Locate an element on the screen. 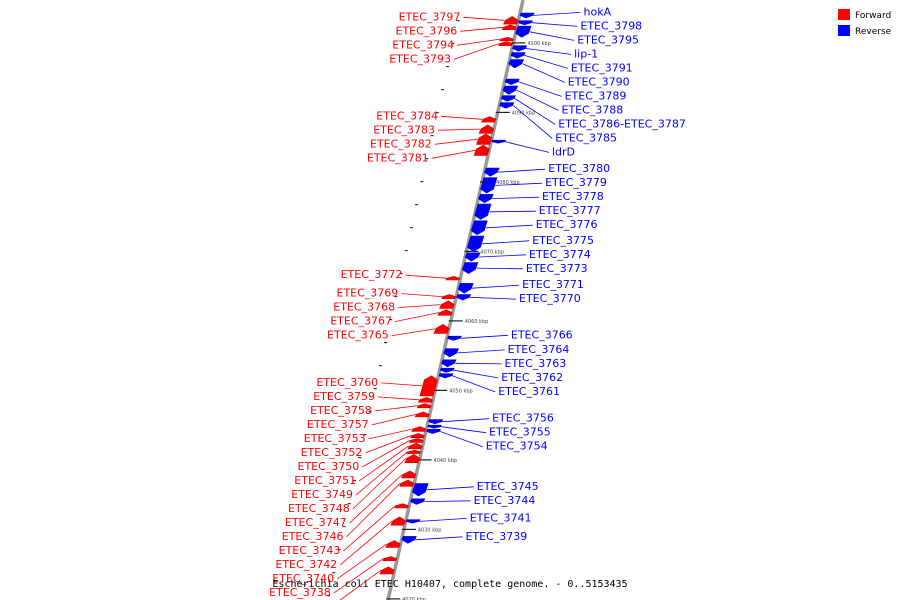 The width and height of the screenshot is (900, 600). gene-label-etec-3741: ETEC_3741 is located at coordinates (501, 517).